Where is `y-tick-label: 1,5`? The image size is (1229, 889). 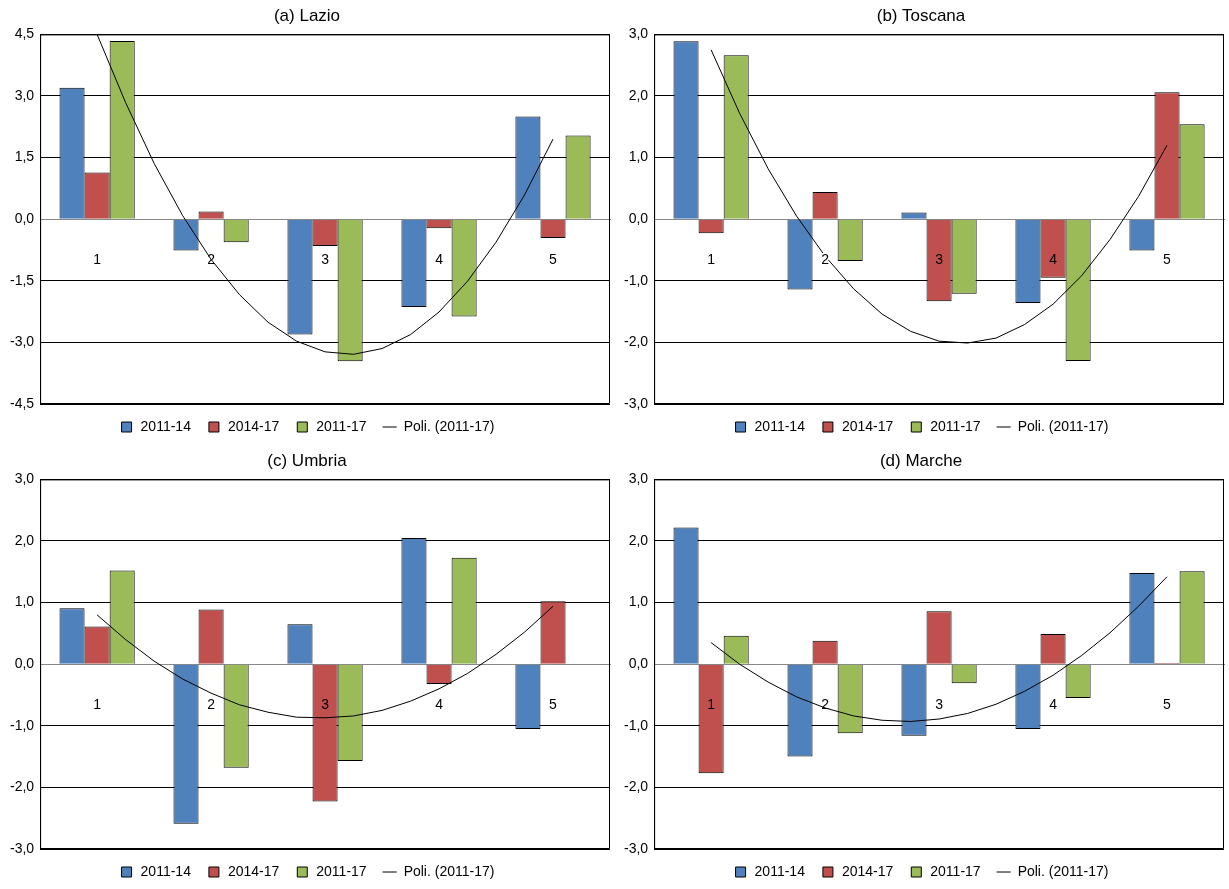 y-tick-label: 1,5 is located at coordinates (24, 156).